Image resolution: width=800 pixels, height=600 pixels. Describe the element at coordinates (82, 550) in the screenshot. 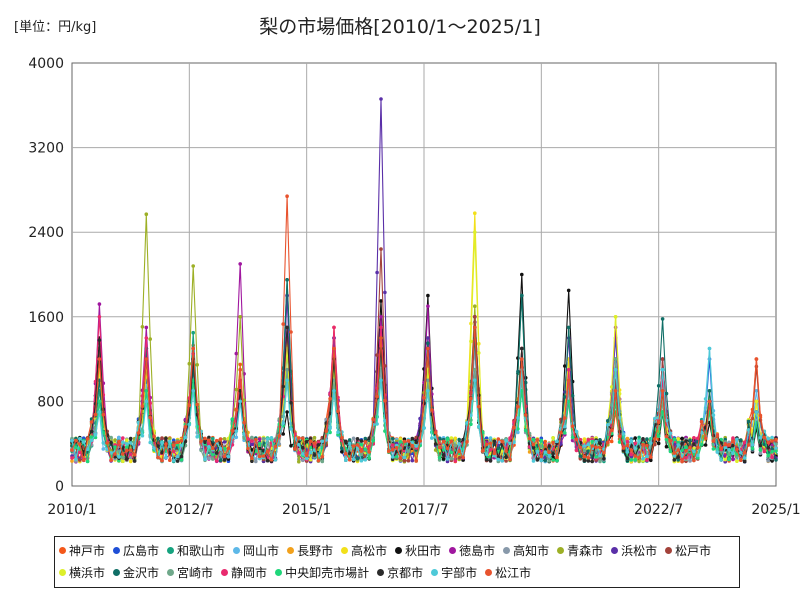

I see `legend-item: 神戸市` at that location.